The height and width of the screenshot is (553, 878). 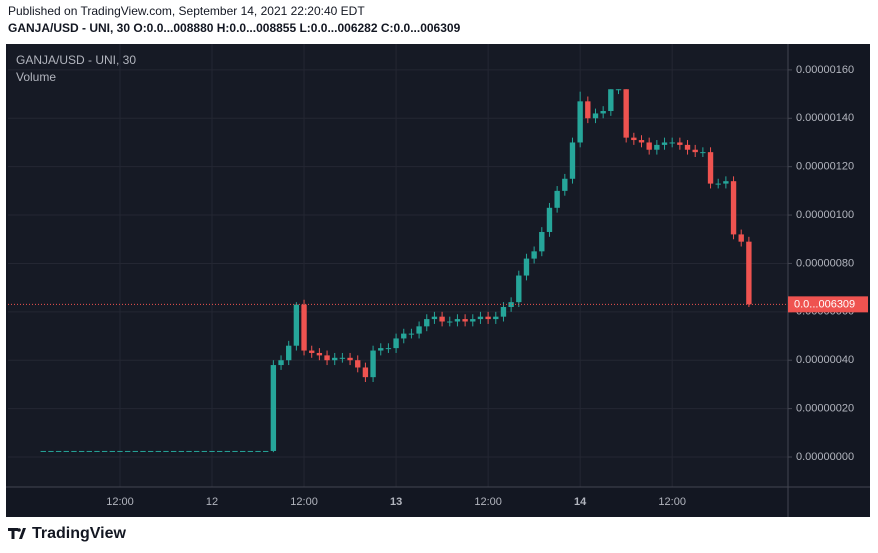 I want to click on y-tick-label: 0.00000120, so click(x=825, y=167).